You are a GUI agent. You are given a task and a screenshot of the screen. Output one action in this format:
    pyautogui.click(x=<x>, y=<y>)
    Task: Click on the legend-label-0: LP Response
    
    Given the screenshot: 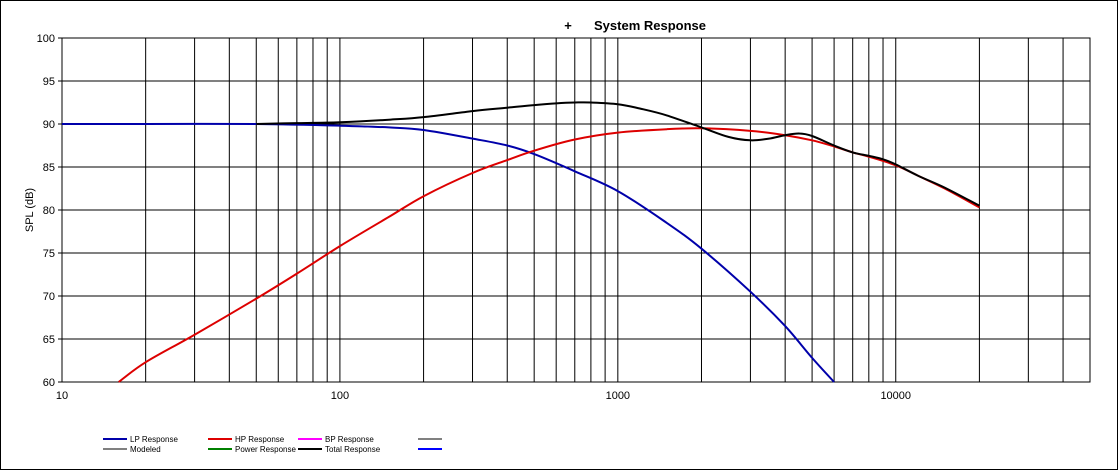 What is the action you would take?
    pyautogui.click(x=154, y=439)
    